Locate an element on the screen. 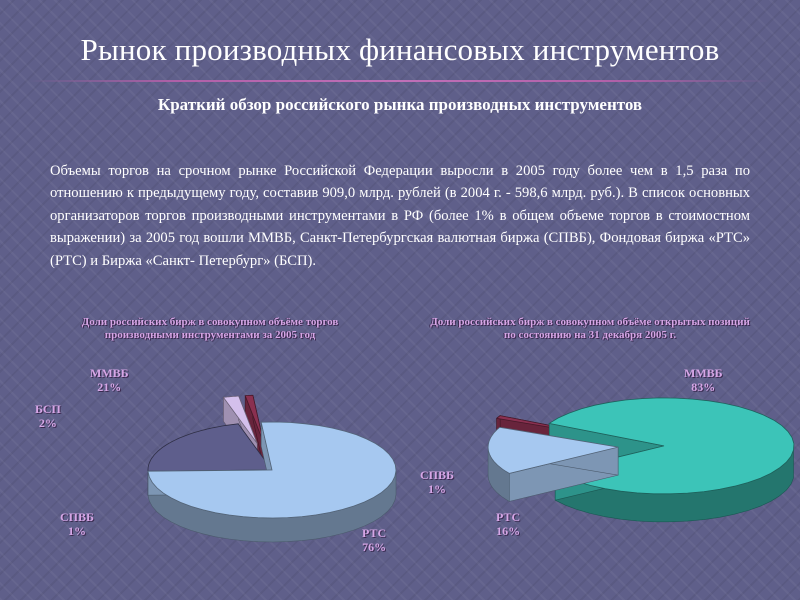 Image resolution: width=800 pixels, height=600 pixels. pie-top-СПВБ is located at coordinates (254, 419).